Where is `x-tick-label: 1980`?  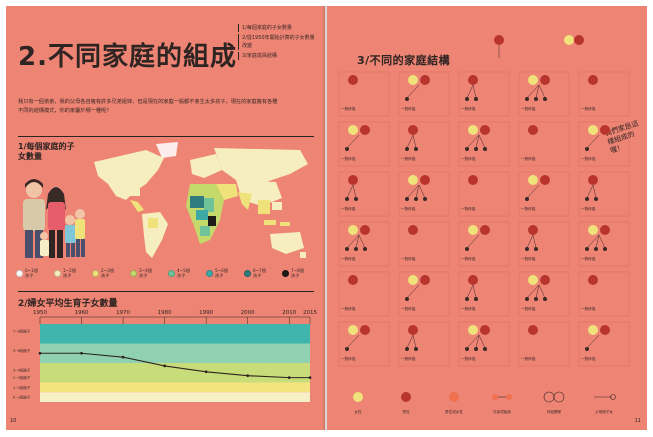
x-tick-label: 1980 is located at coordinates (165, 313).